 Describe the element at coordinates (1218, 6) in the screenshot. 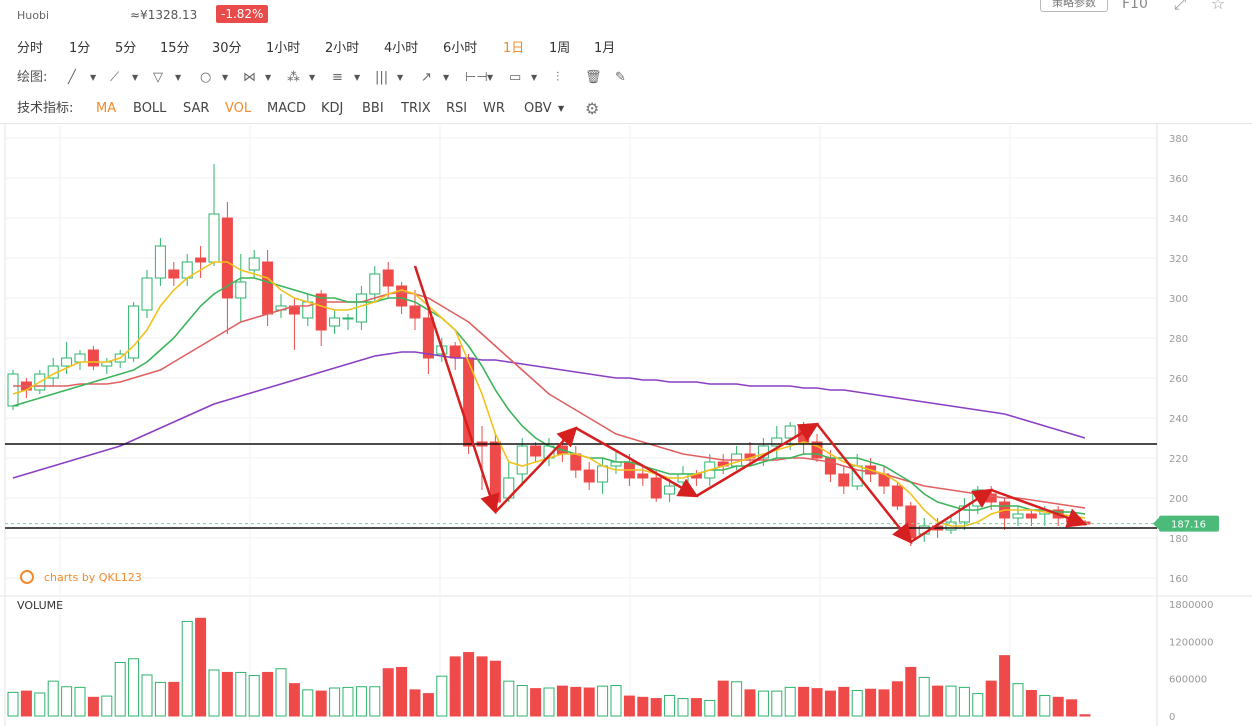

I see `star-icon: ☆` at that location.